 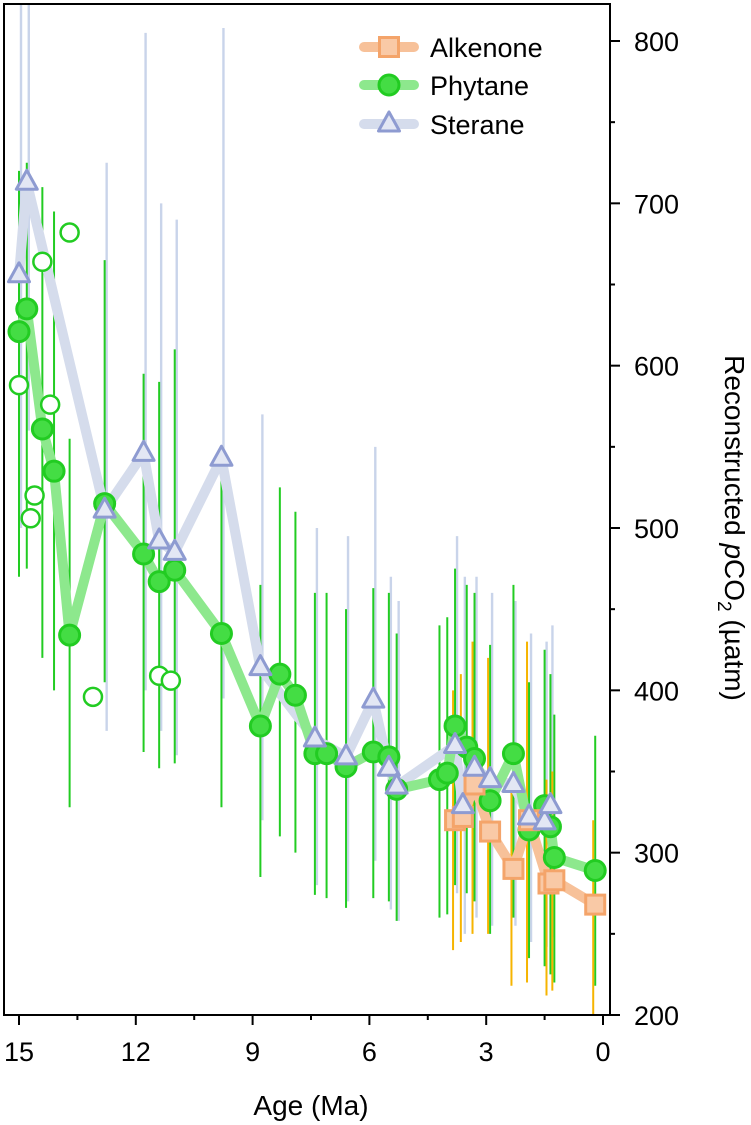 I want to click on y-tick-label: 600, so click(x=656, y=367).